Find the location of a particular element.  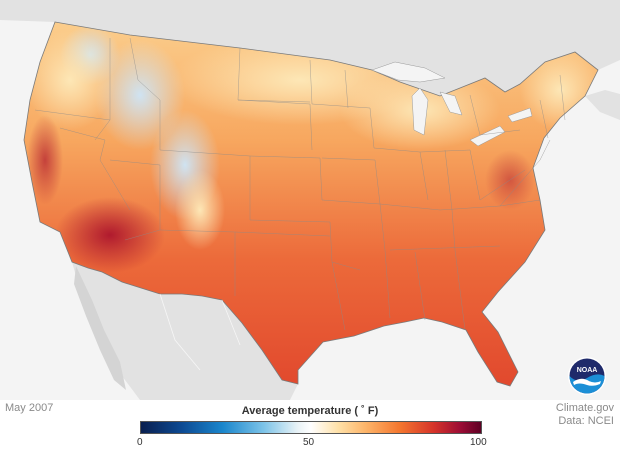

legend-title: Average temperature ( ˚ F) is located at coordinates (310, 411).